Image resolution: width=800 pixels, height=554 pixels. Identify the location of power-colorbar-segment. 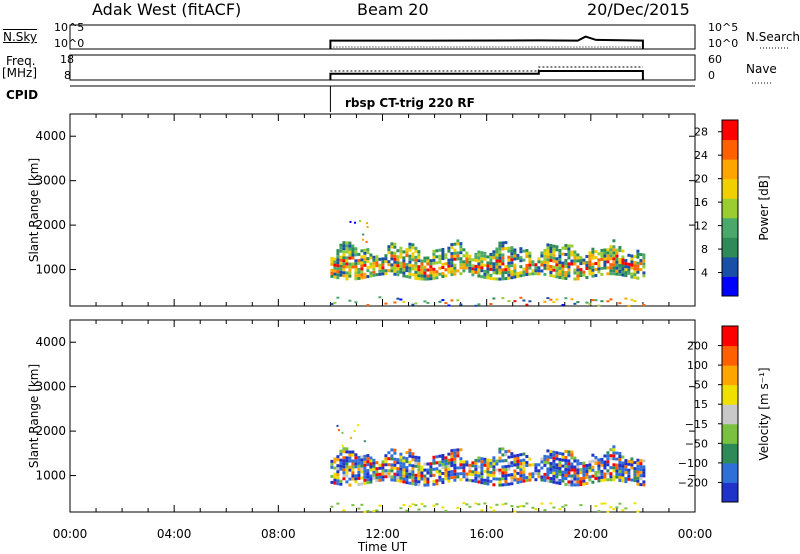
(730, 247).